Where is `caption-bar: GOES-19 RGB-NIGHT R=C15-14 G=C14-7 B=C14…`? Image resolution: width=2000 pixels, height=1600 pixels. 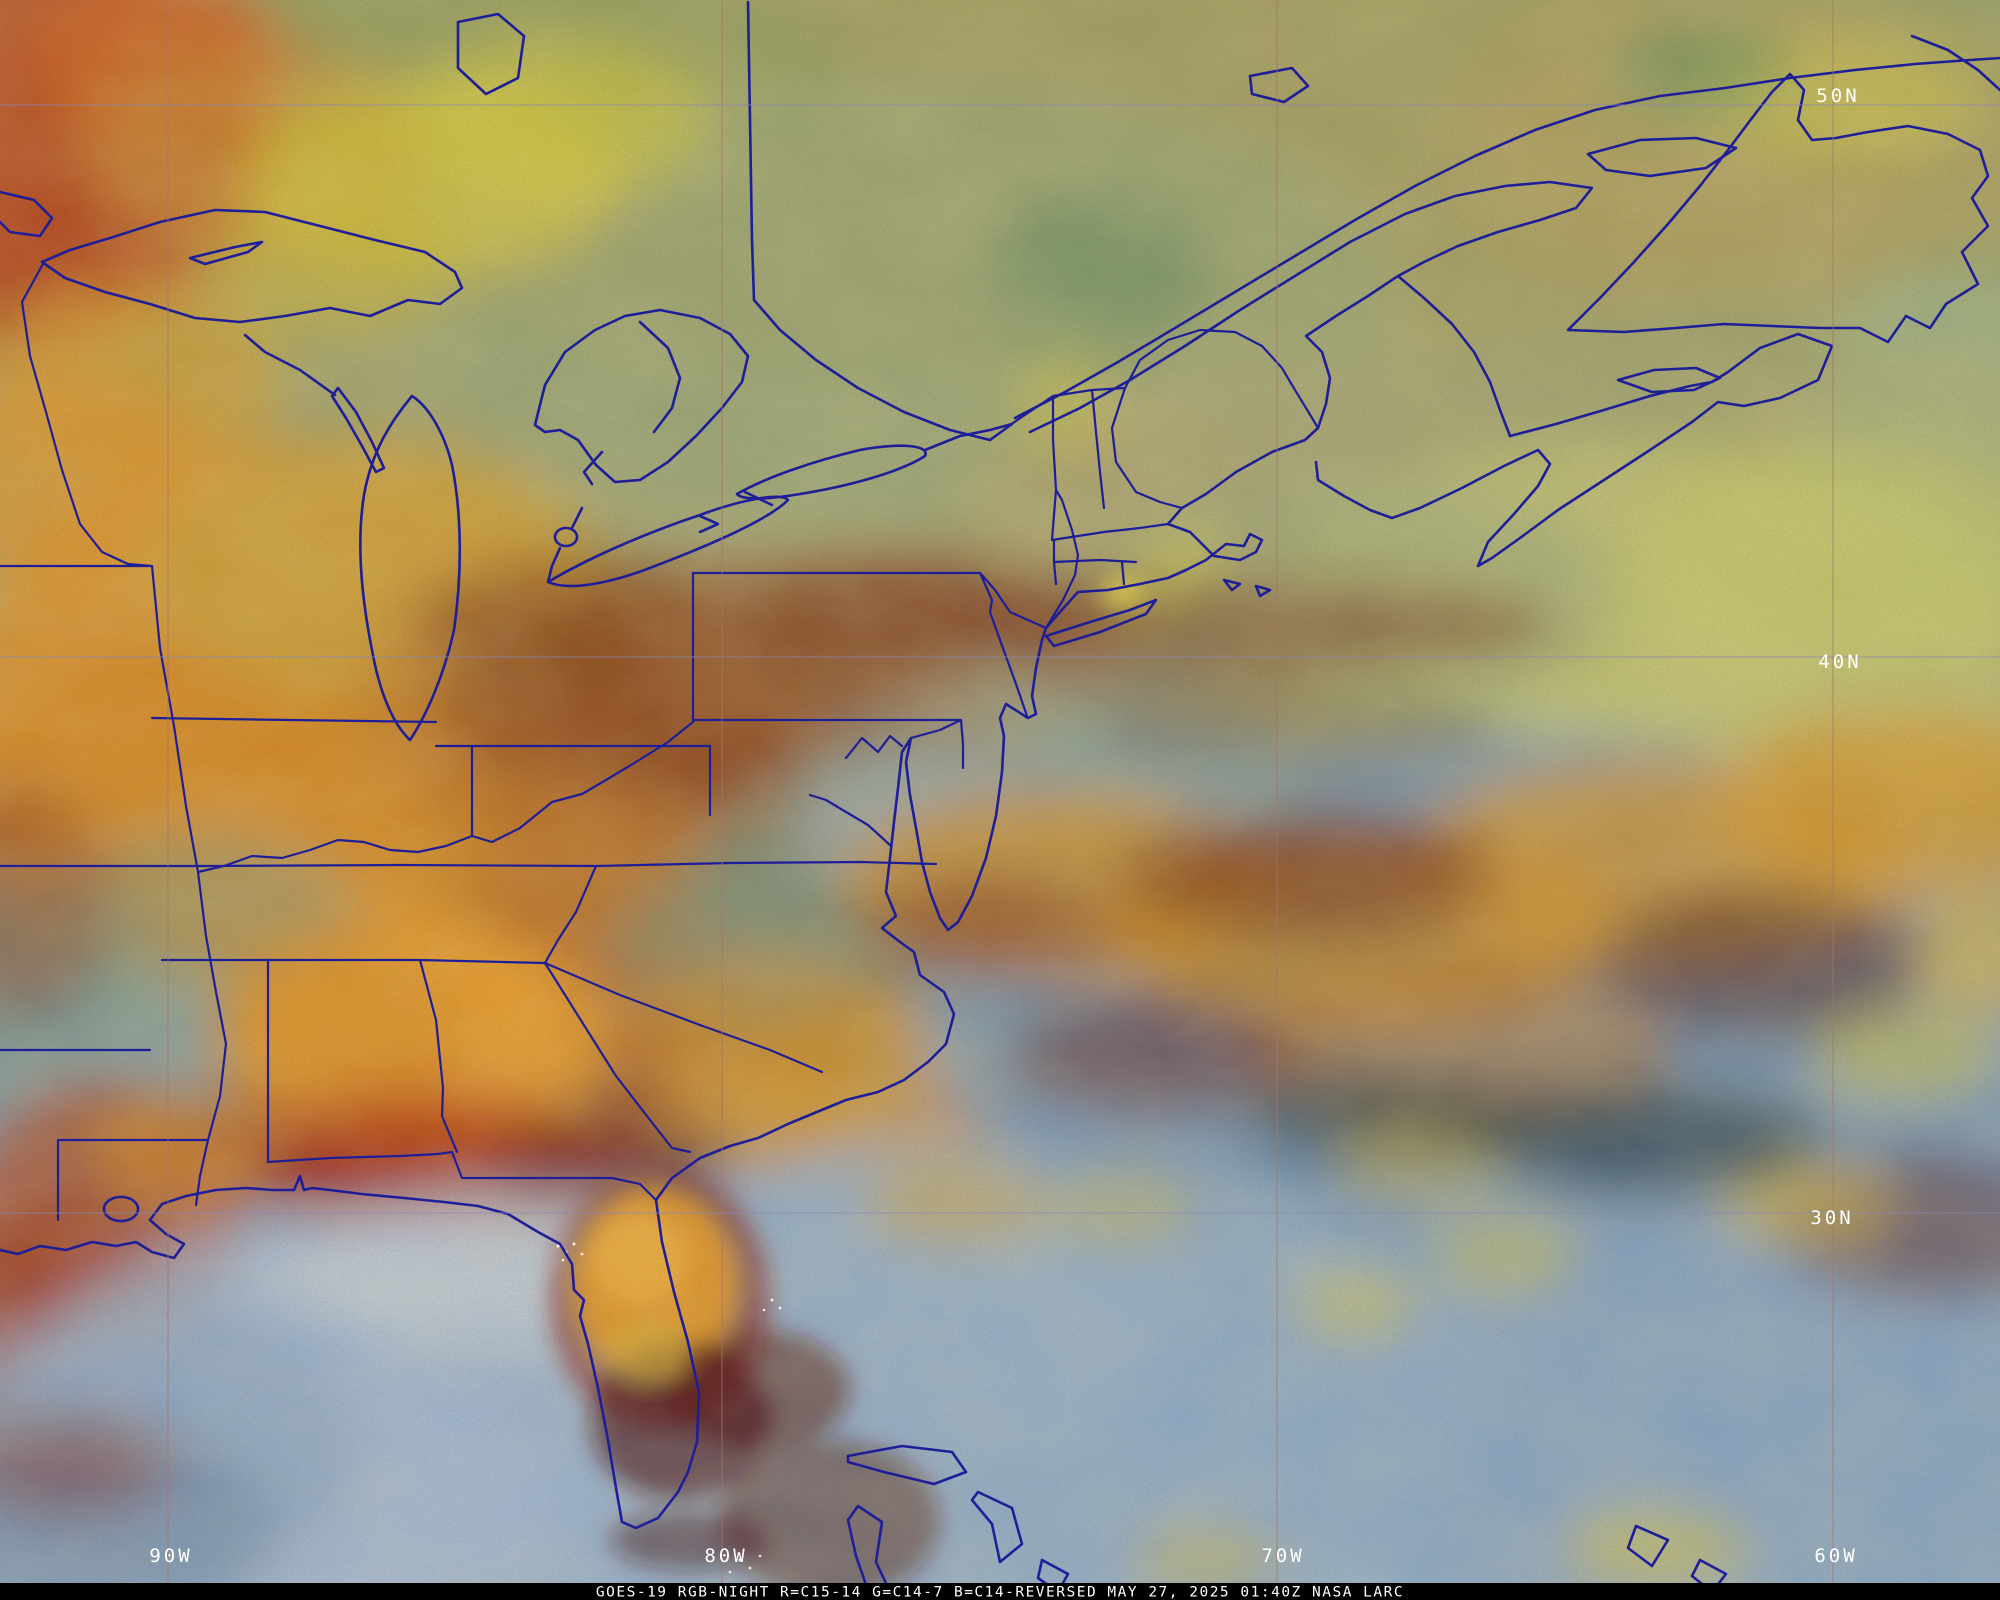 caption-bar: GOES-19 RGB-NIGHT R=C15-14 G=C14-7 B=C14… is located at coordinates (1000, 1591).